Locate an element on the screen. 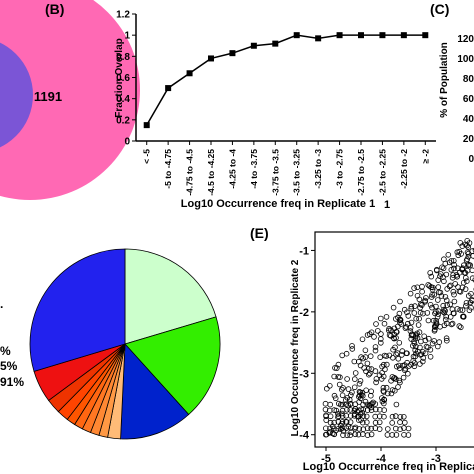  panel-b-y-axis-label: Fraction Overlap is located at coordinates (119, 77).